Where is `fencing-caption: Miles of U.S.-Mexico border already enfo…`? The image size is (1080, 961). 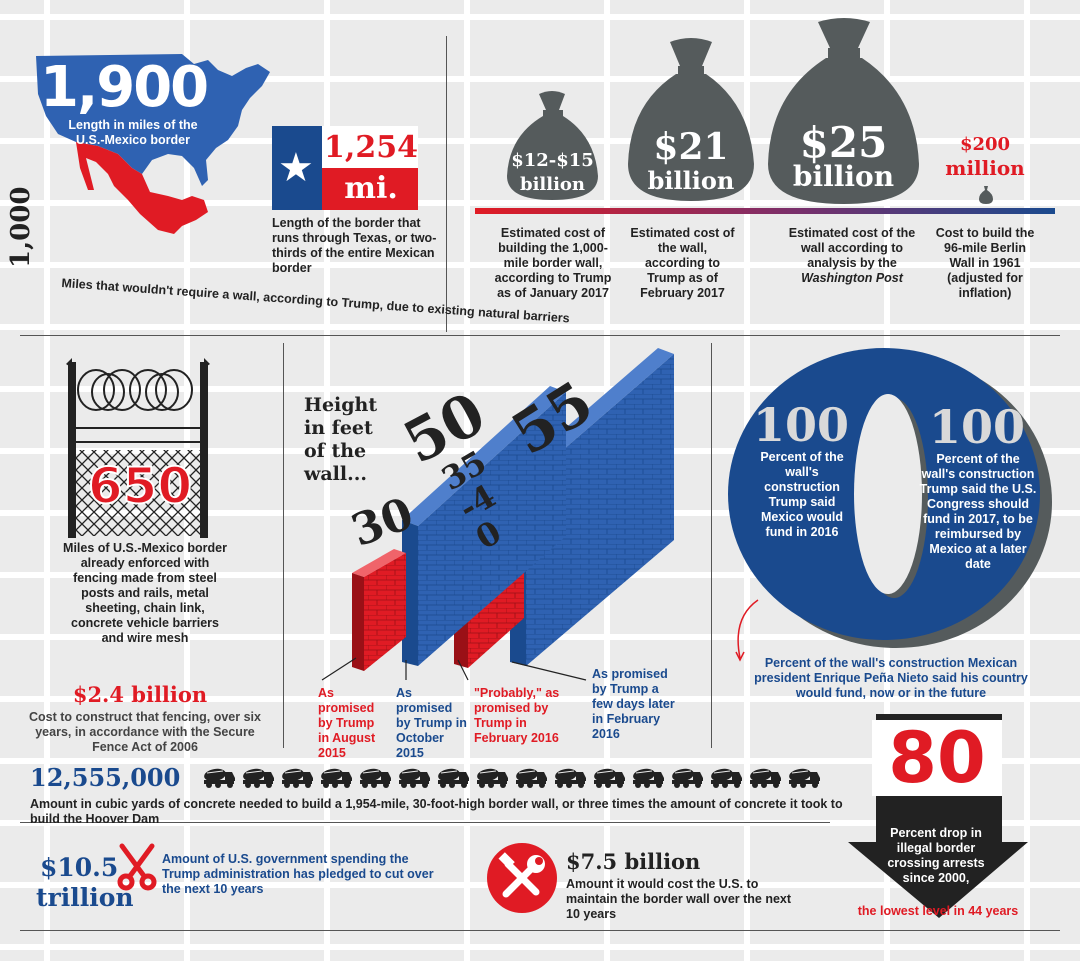
fencing-caption: Miles of U.S.-Mexico border already enfo… is located at coordinates (145, 593).